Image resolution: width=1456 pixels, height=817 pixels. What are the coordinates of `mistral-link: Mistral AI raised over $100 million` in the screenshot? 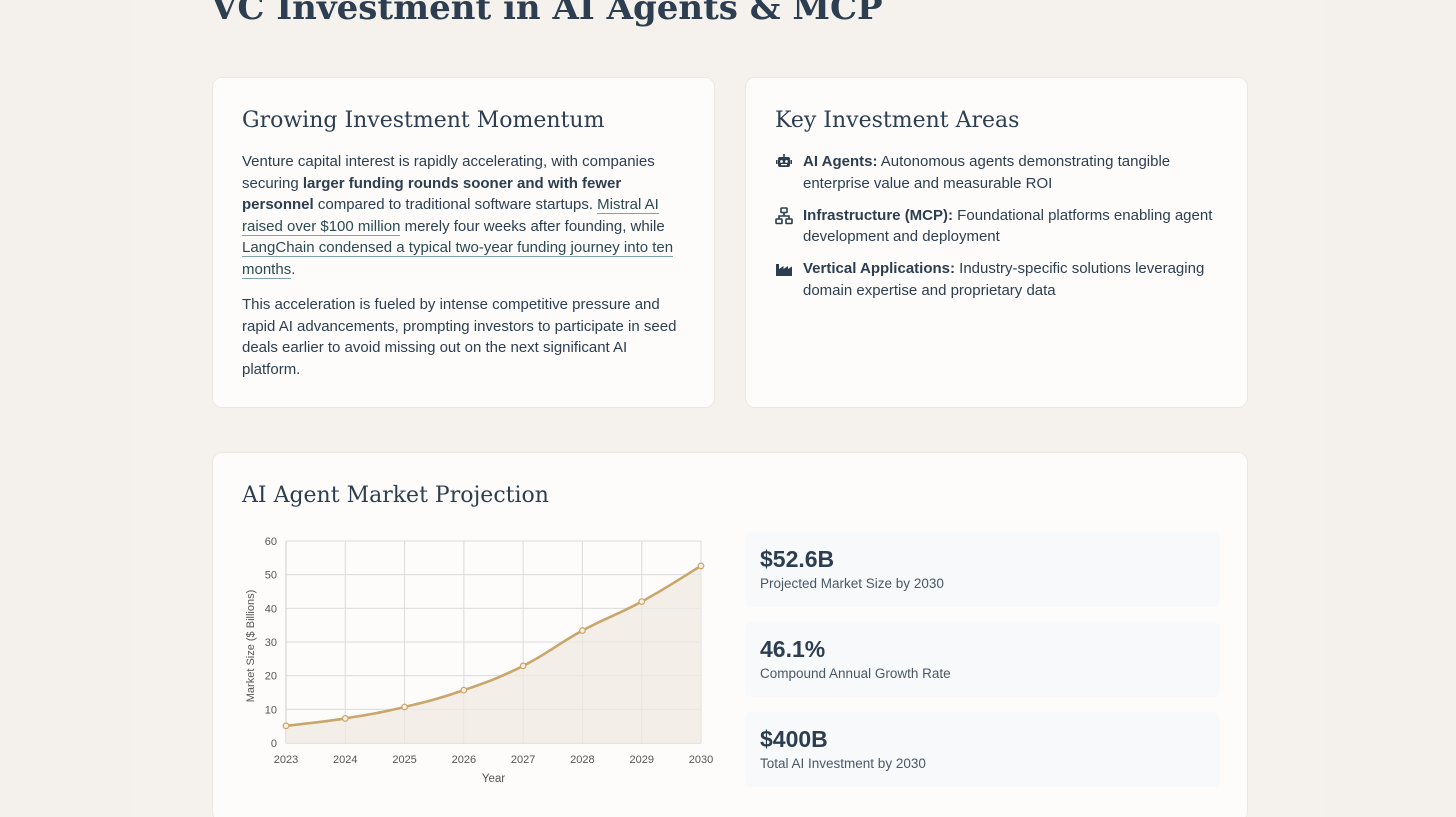 It's located at (450, 216).